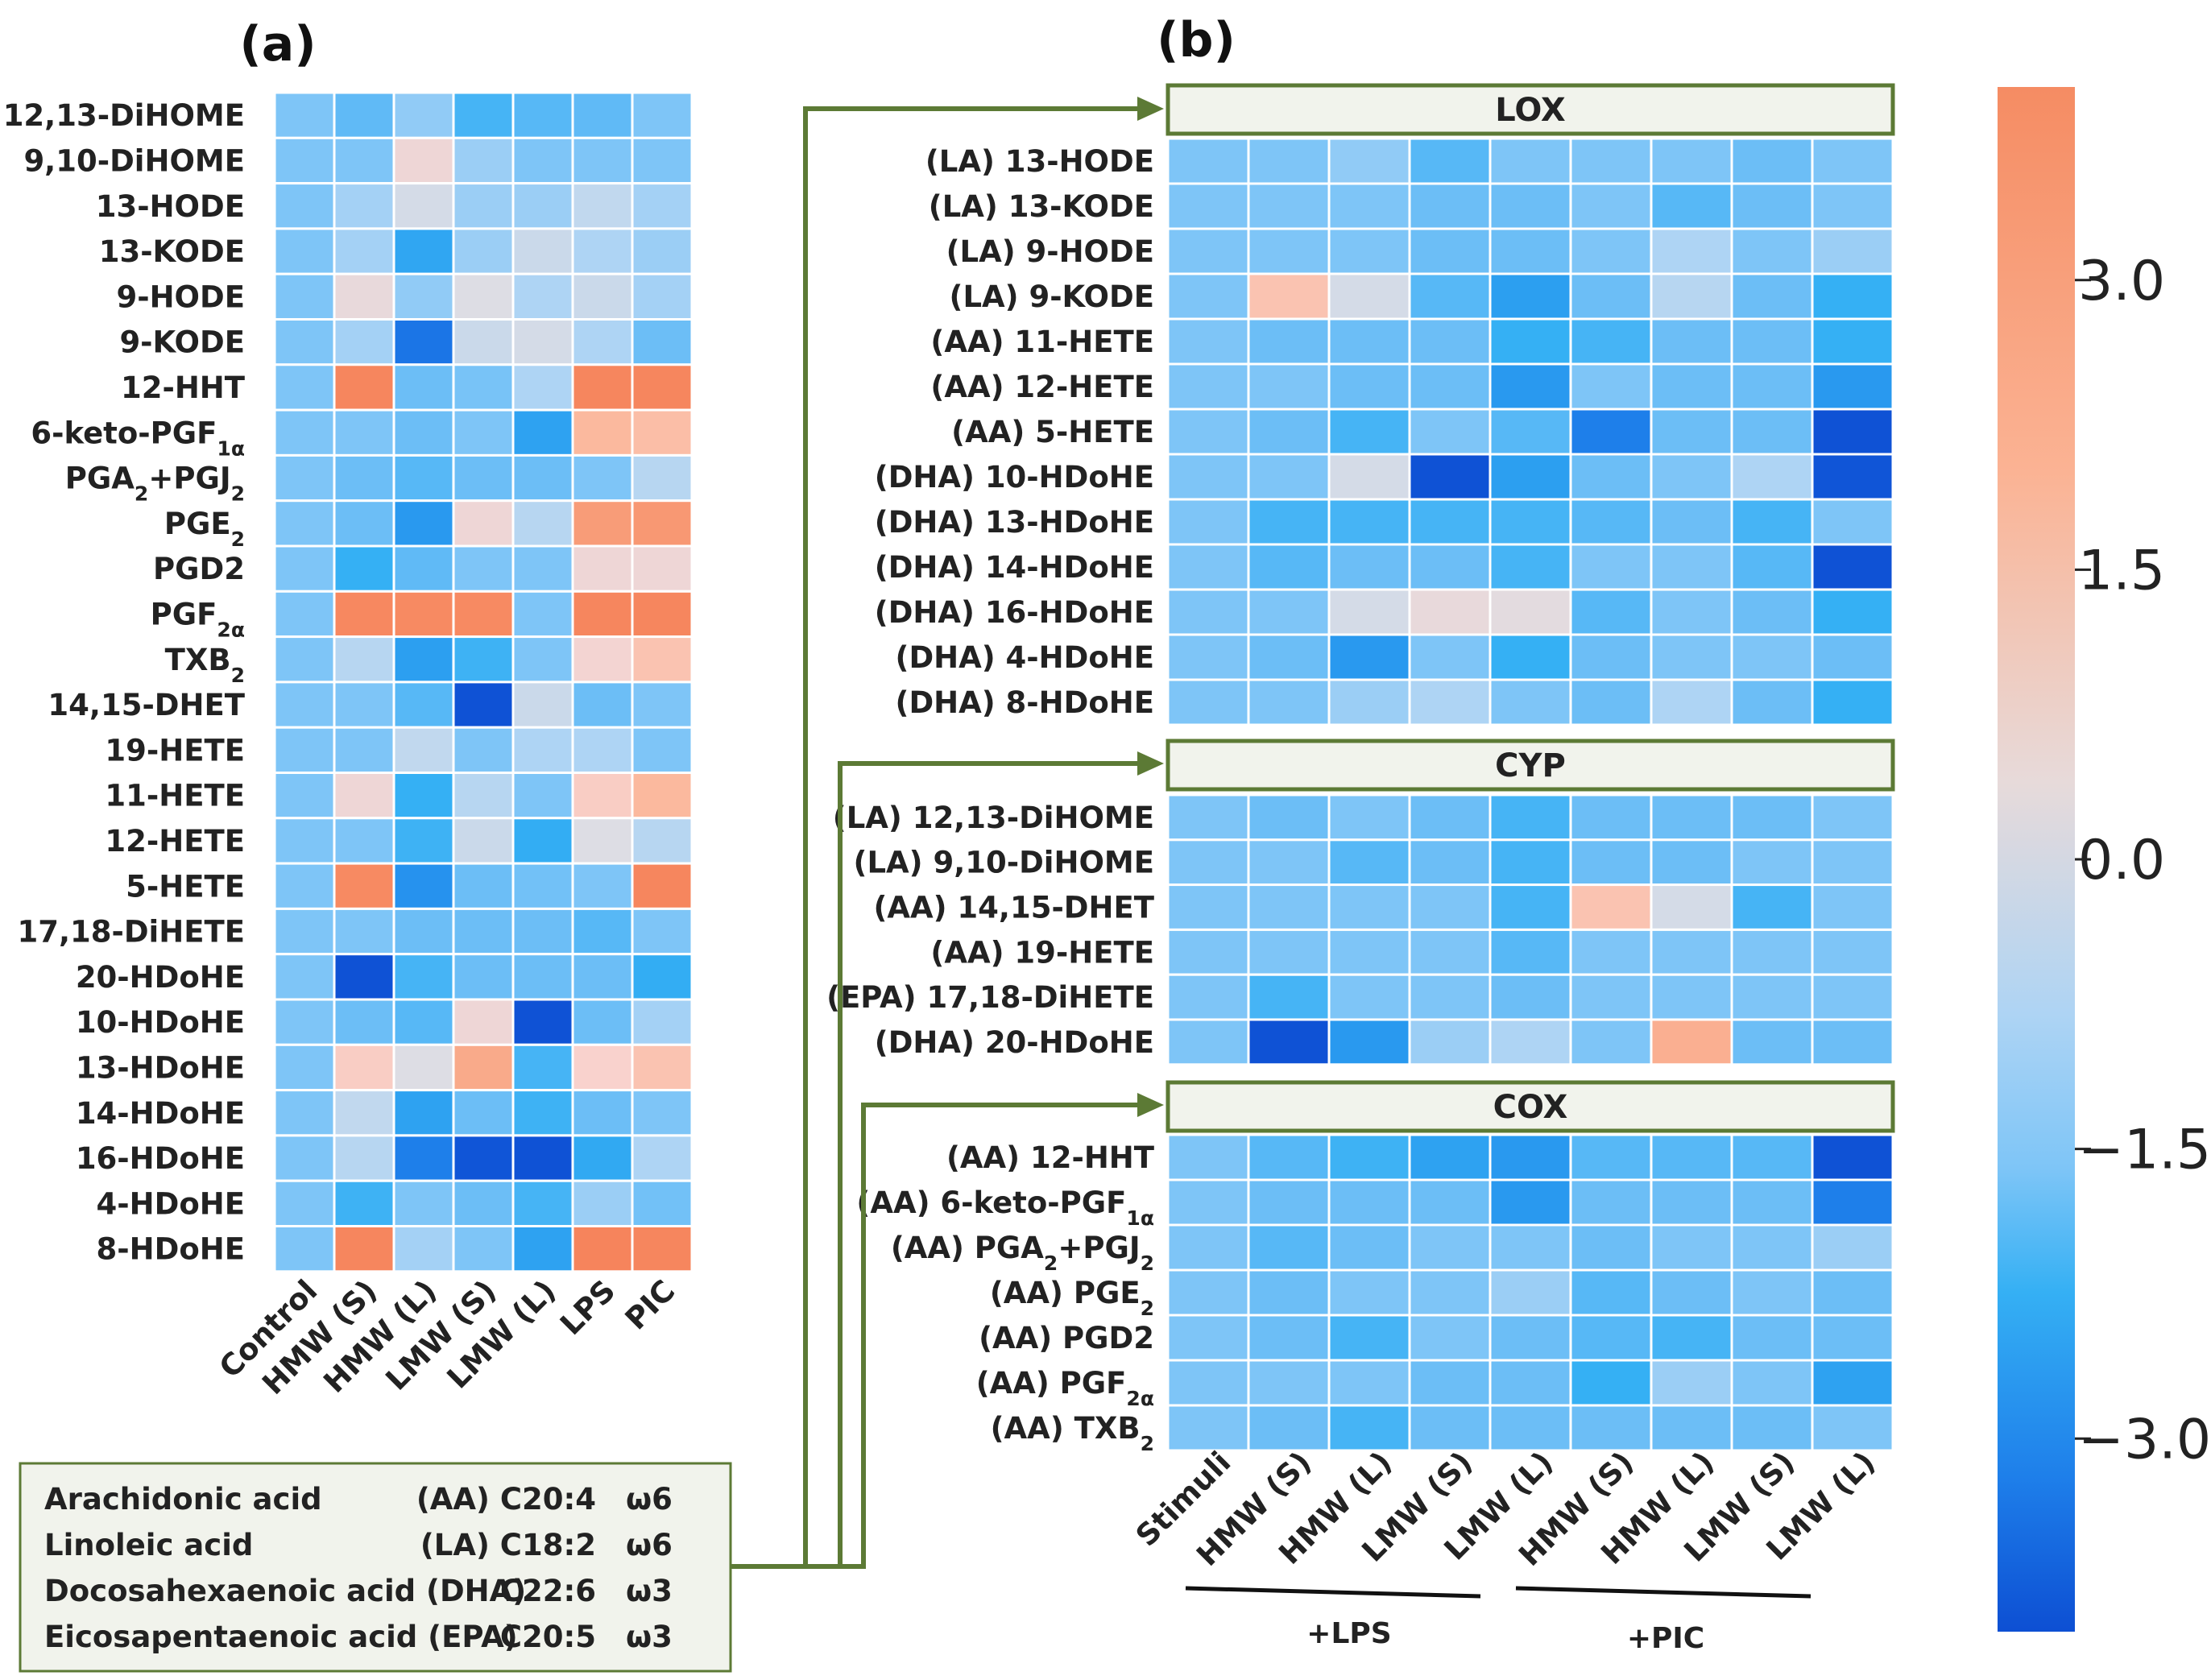  What do you see at coordinates (548, 1591) in the screenshot?
I see `legend-acid-formula: C22:6` at bounding box center [548, 1591].